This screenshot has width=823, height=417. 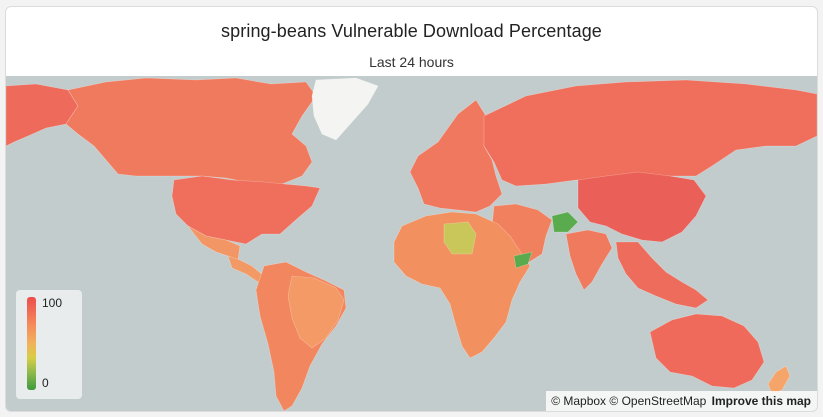 I want to click on region-china, so click(x=642, y=207).